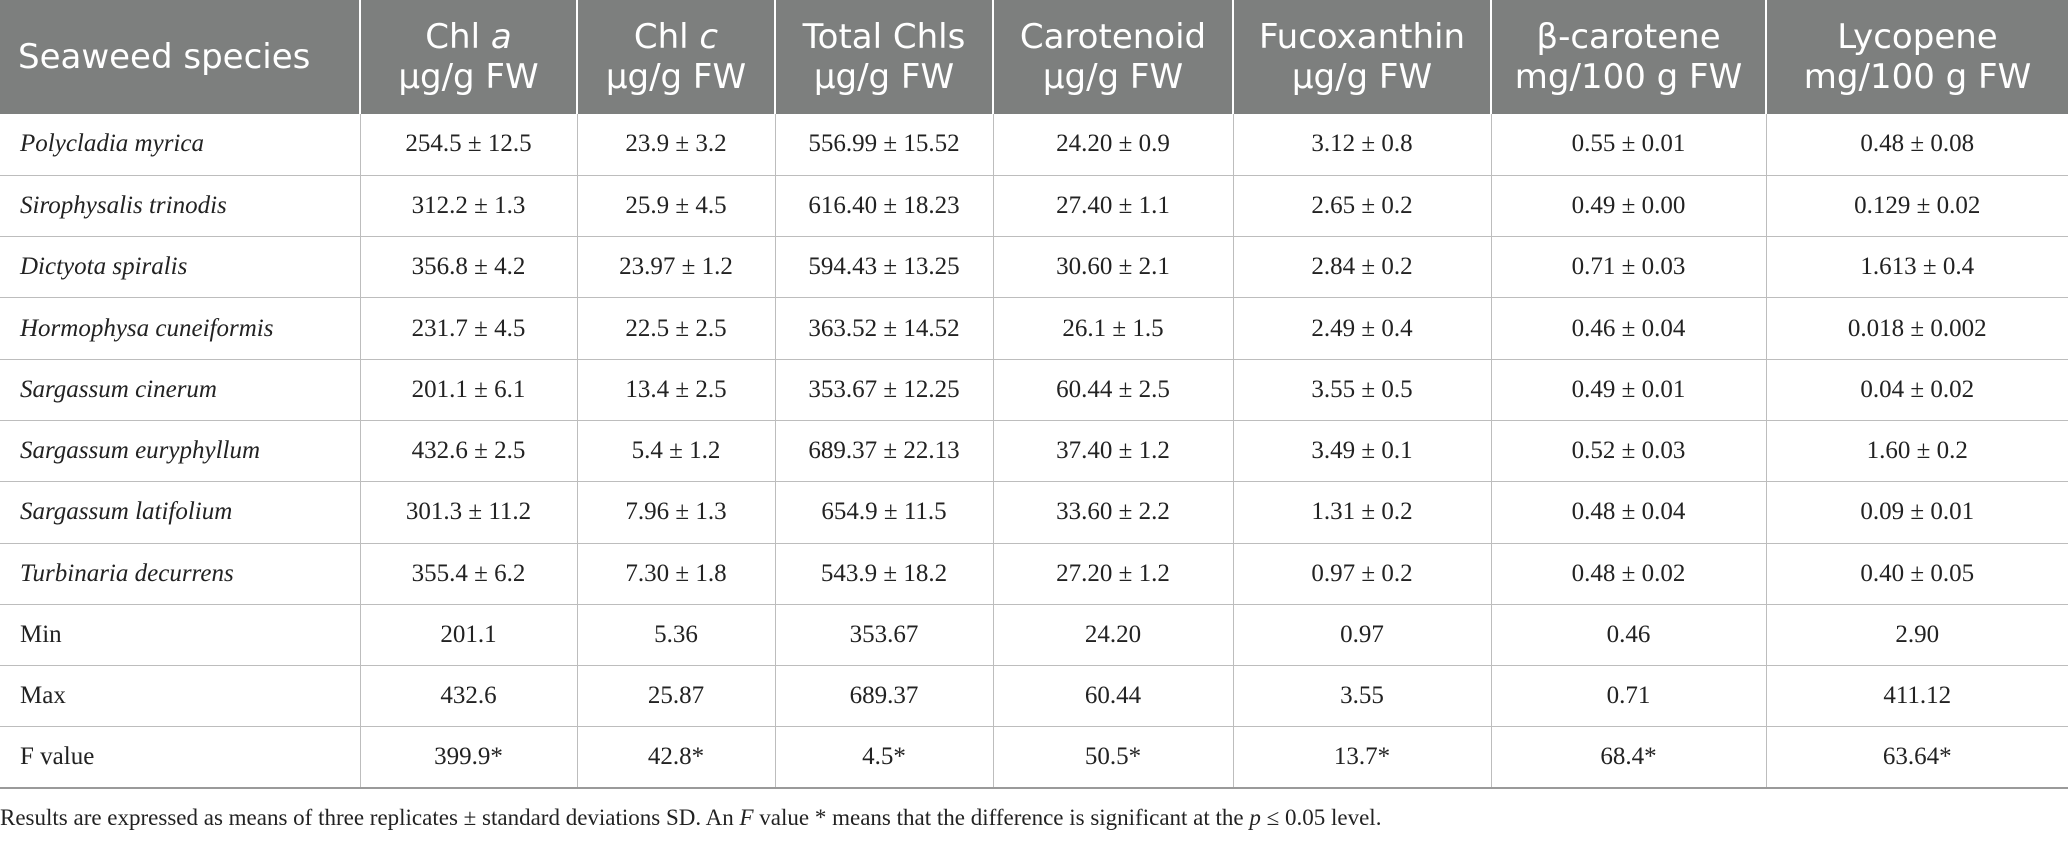  I want to click on table-cell: 353.67 ± 12.25, so click(884, 390).